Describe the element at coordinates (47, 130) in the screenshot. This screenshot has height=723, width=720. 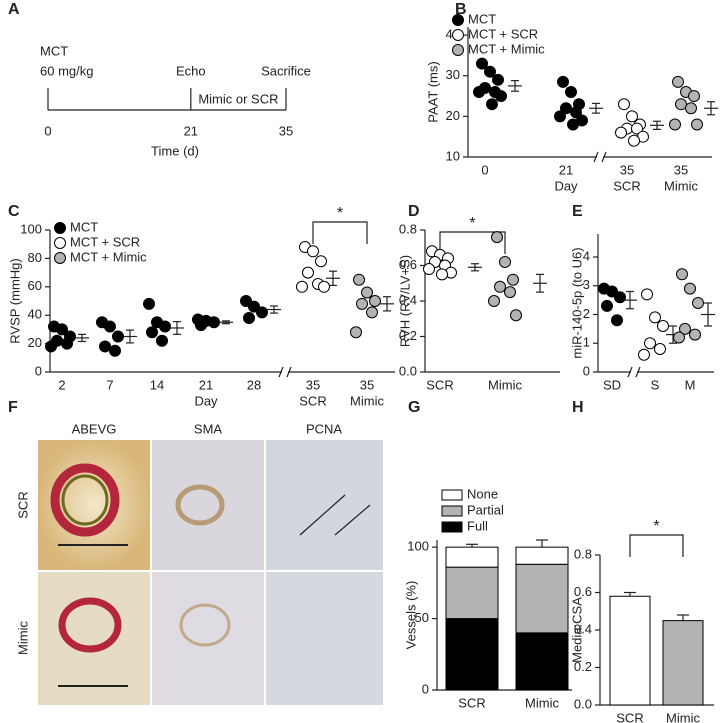
I see `timeline-tick: 0` at that location.